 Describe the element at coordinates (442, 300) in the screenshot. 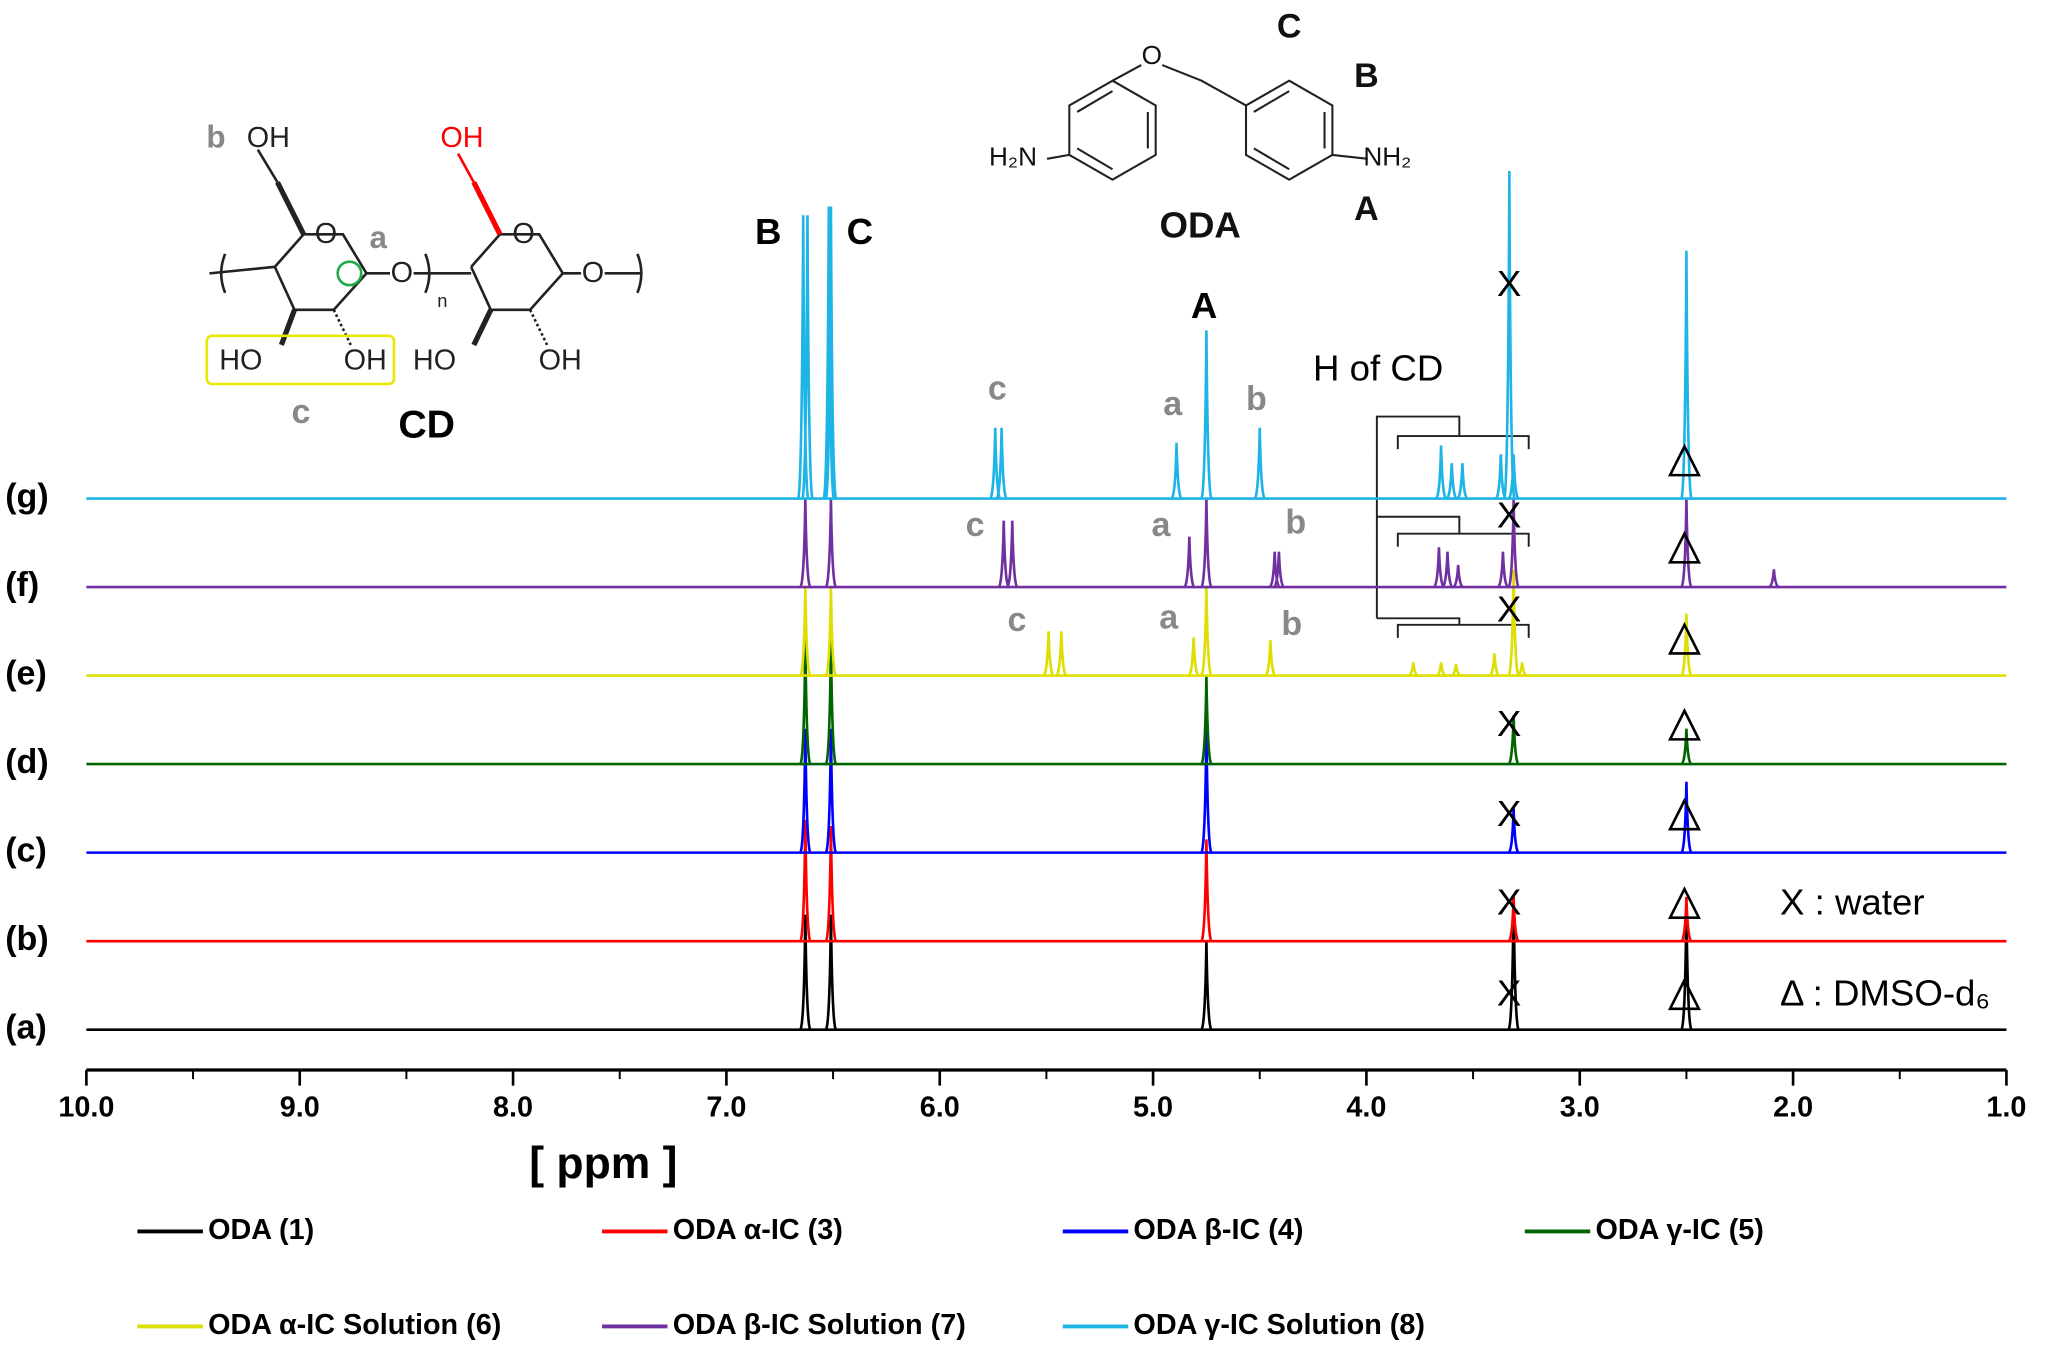

I see `structure-label: n` at that location.